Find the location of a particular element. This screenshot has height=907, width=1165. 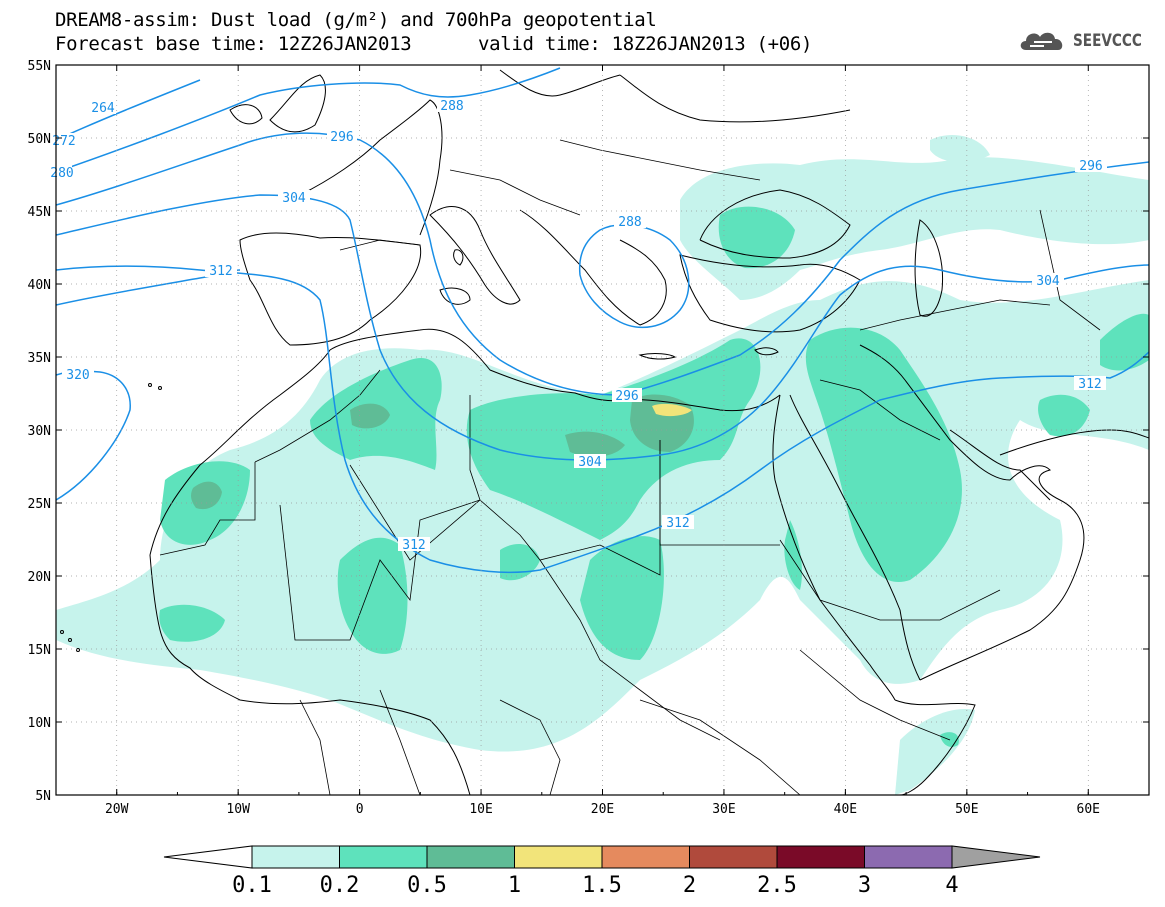

colorbar-arrow-high is located at coordinates (996, 857).